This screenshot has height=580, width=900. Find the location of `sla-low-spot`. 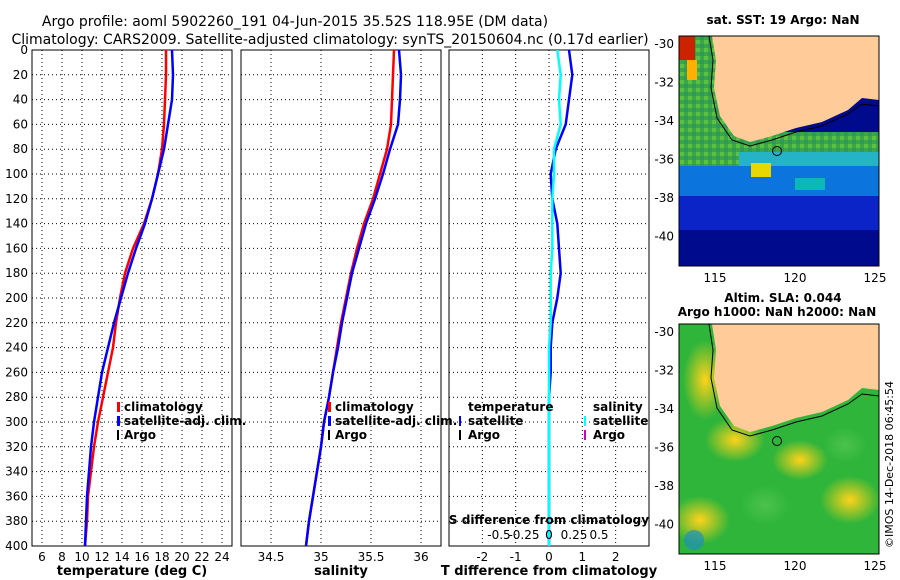

sla-low-spot is located at coordinates (694, 540).